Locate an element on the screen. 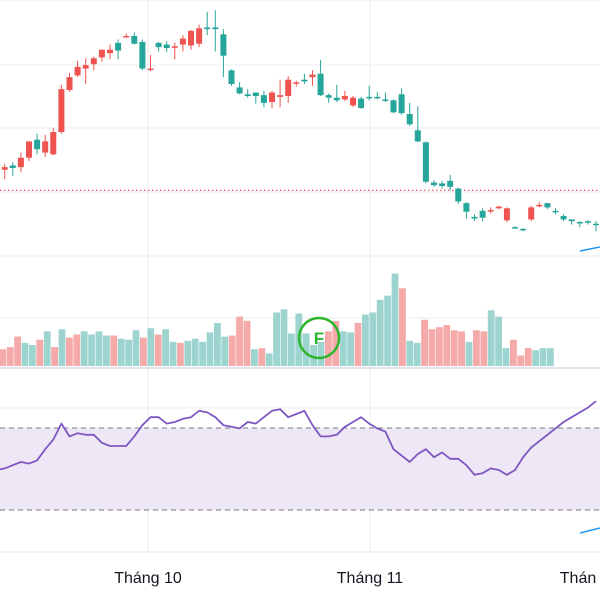 This screenshot has width=600, height=600. rsi-line is located at coordinates (298, 438).